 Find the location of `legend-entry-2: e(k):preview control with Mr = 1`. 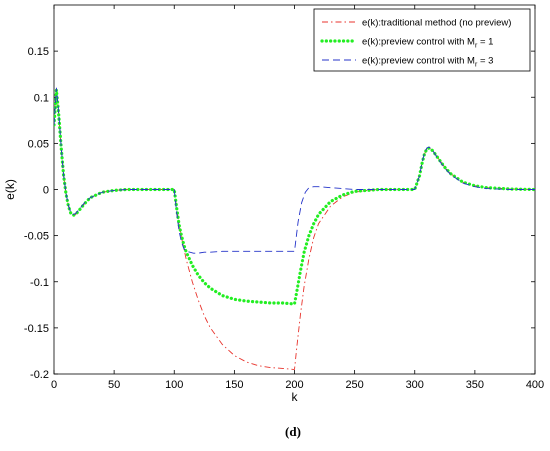

legend-entry-2: e(k):preview control with Mr = 1 is located at coordinates (427, 43).